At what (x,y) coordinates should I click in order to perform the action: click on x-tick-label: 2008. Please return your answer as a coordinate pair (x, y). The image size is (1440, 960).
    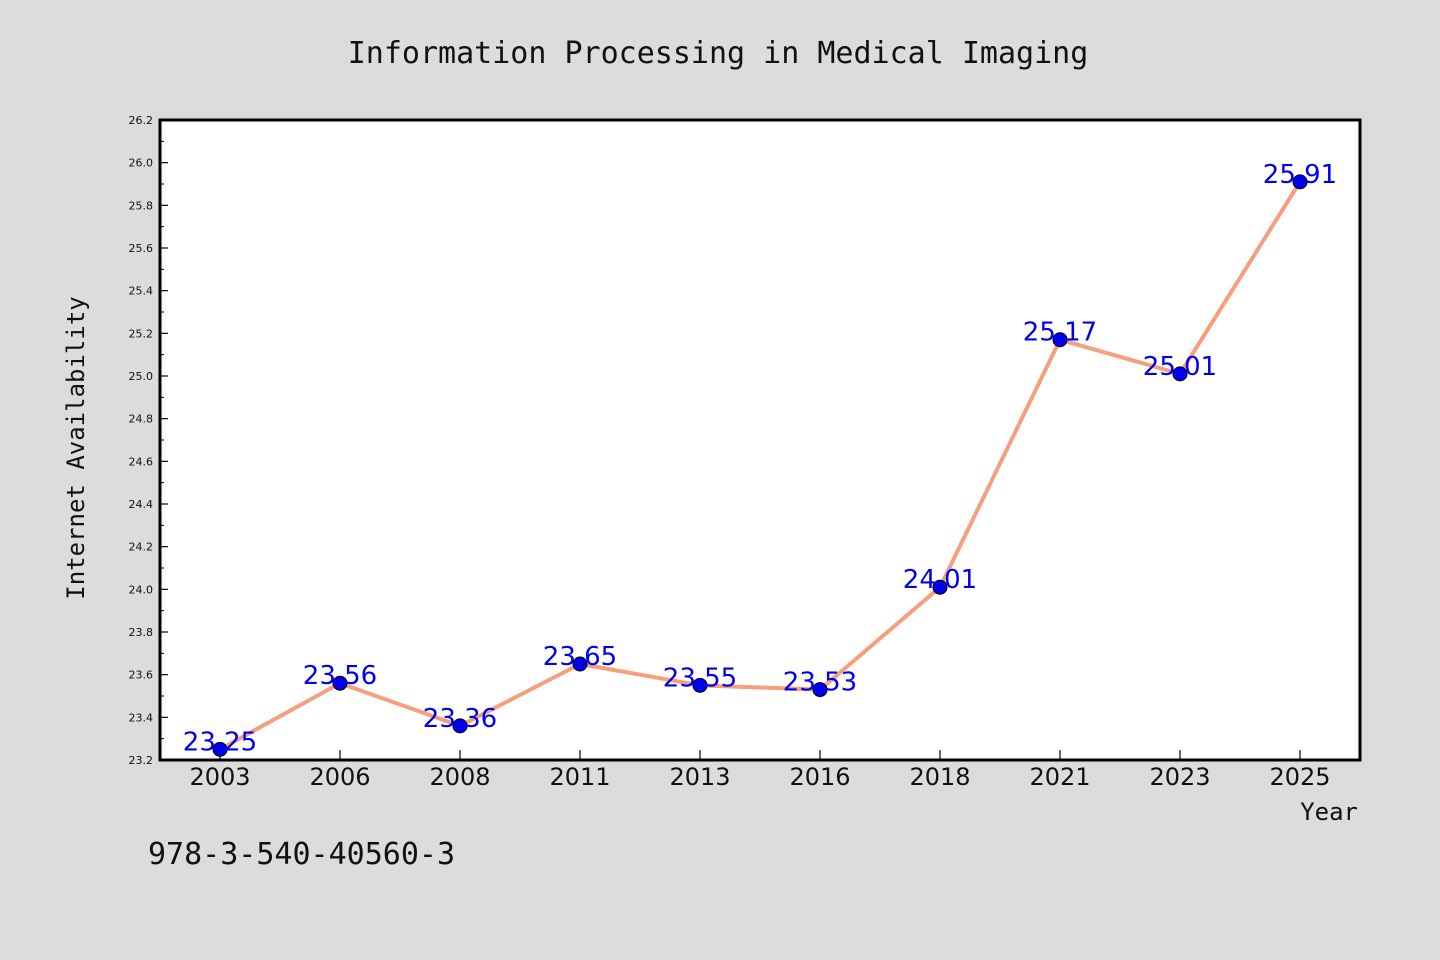
    Looking at the image, I should click on (459, 777).